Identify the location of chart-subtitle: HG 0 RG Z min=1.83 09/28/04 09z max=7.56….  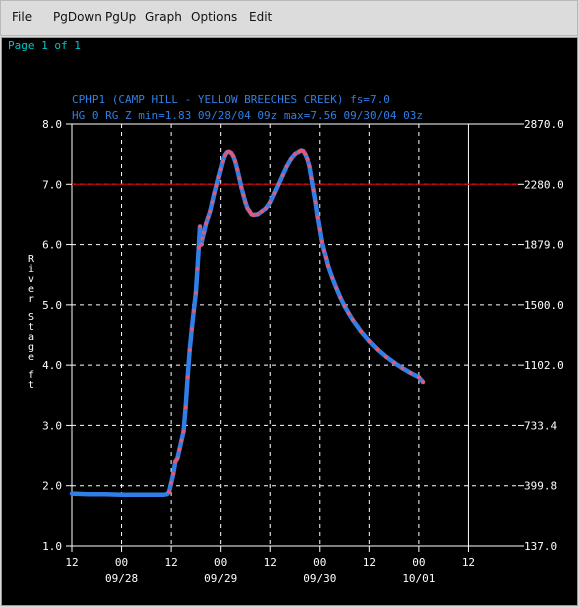
(247, 115).